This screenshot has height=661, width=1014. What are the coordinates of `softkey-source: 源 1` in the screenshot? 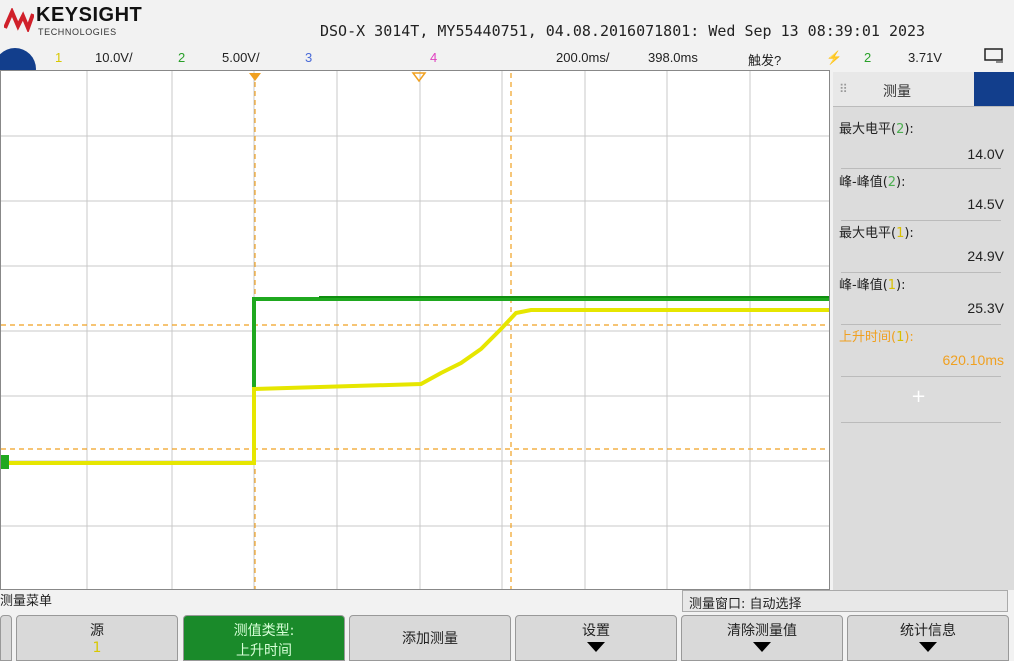 It's located at (97, 638).